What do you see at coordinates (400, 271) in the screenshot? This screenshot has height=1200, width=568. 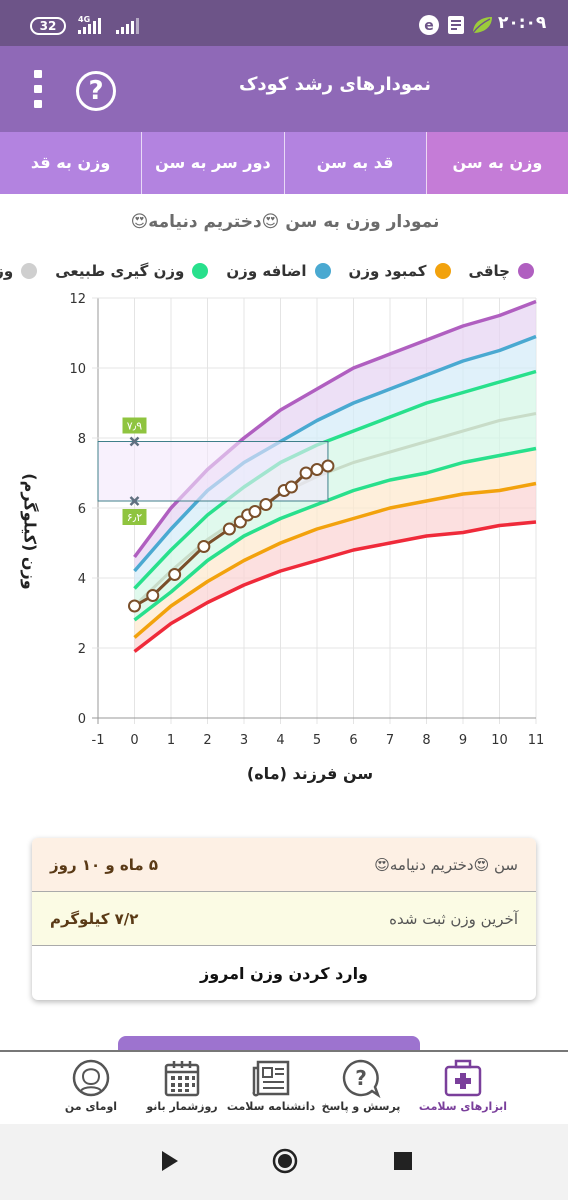 I see `legend-item-underweight: کمبود وزن` at bounding box center [400, 271].